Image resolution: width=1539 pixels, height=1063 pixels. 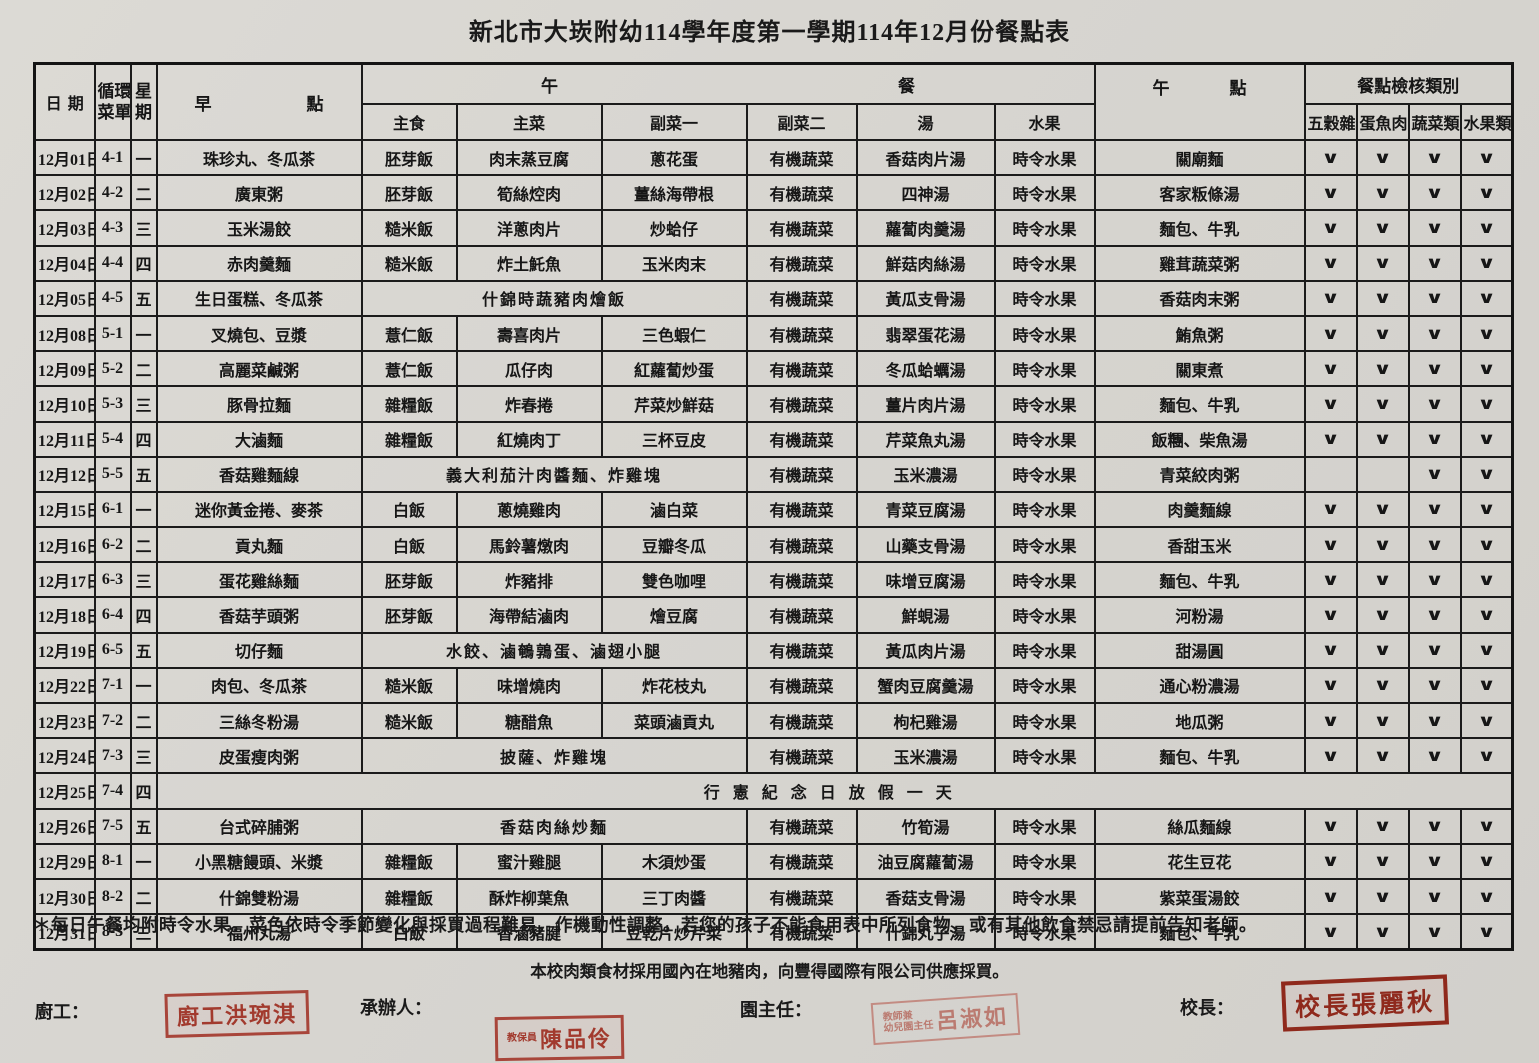 What do you see at coordinates (925, 720) in the screenshot?
I see `cell-soup: 枸杞雞湯` at bounding box center [925, 720].